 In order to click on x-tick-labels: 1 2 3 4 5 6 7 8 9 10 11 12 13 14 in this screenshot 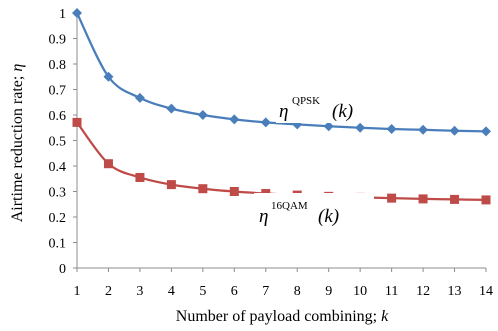, I will do `click(284, 291)`.